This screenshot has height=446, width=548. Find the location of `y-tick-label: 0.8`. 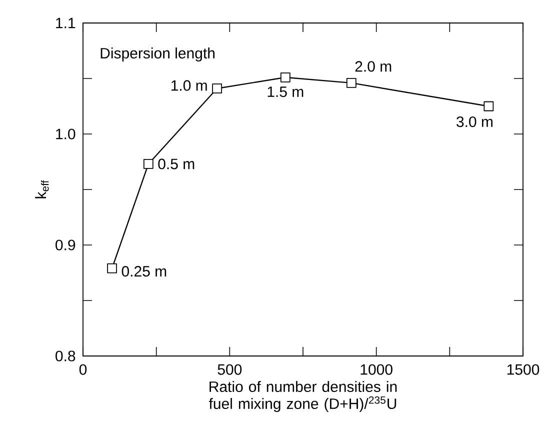

y-tick-label: 0.8 is located at coordinates (66, 356).